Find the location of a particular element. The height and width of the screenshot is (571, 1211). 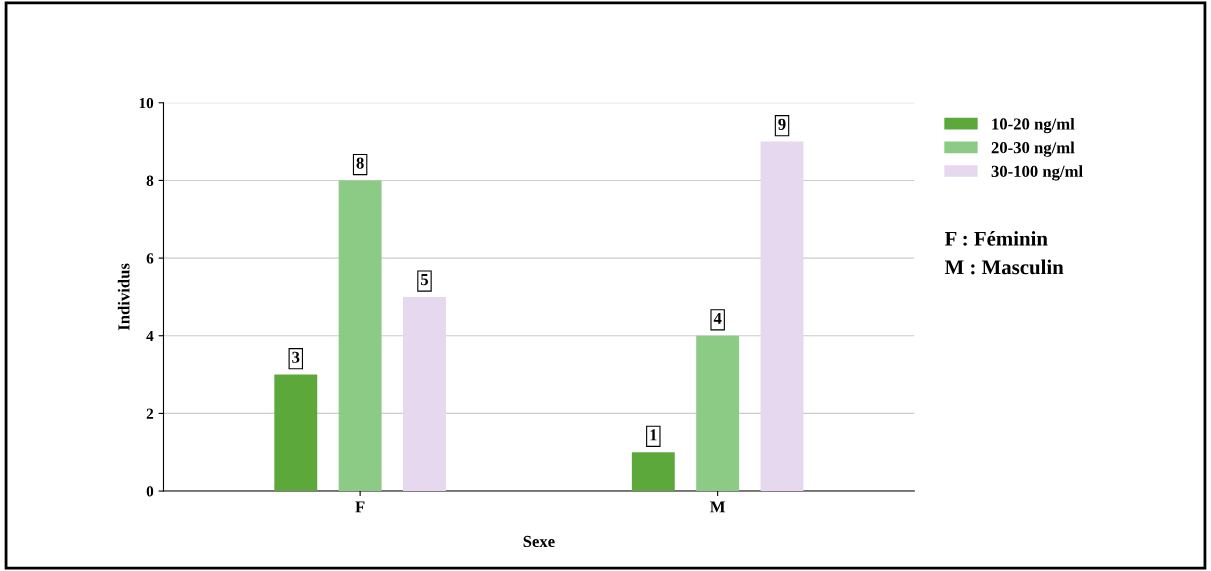

x-tick-label: M is located at coordinates (718, 507).